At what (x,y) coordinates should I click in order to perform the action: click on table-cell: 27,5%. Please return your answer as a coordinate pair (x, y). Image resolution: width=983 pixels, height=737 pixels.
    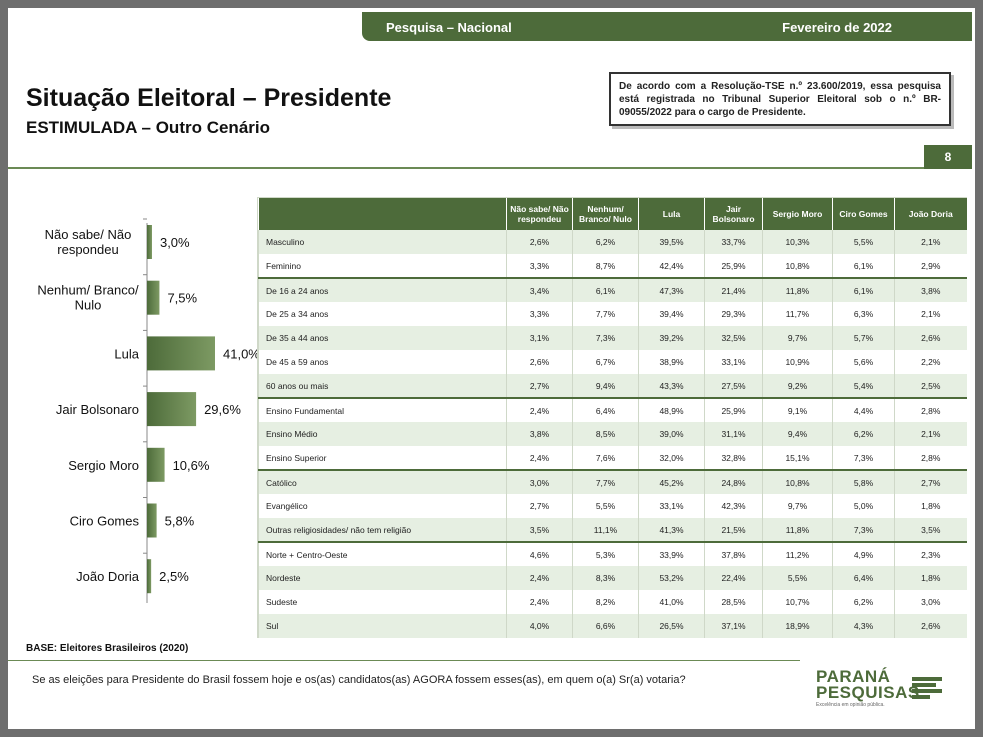
    Looking at the image, I should click on (733, 386).